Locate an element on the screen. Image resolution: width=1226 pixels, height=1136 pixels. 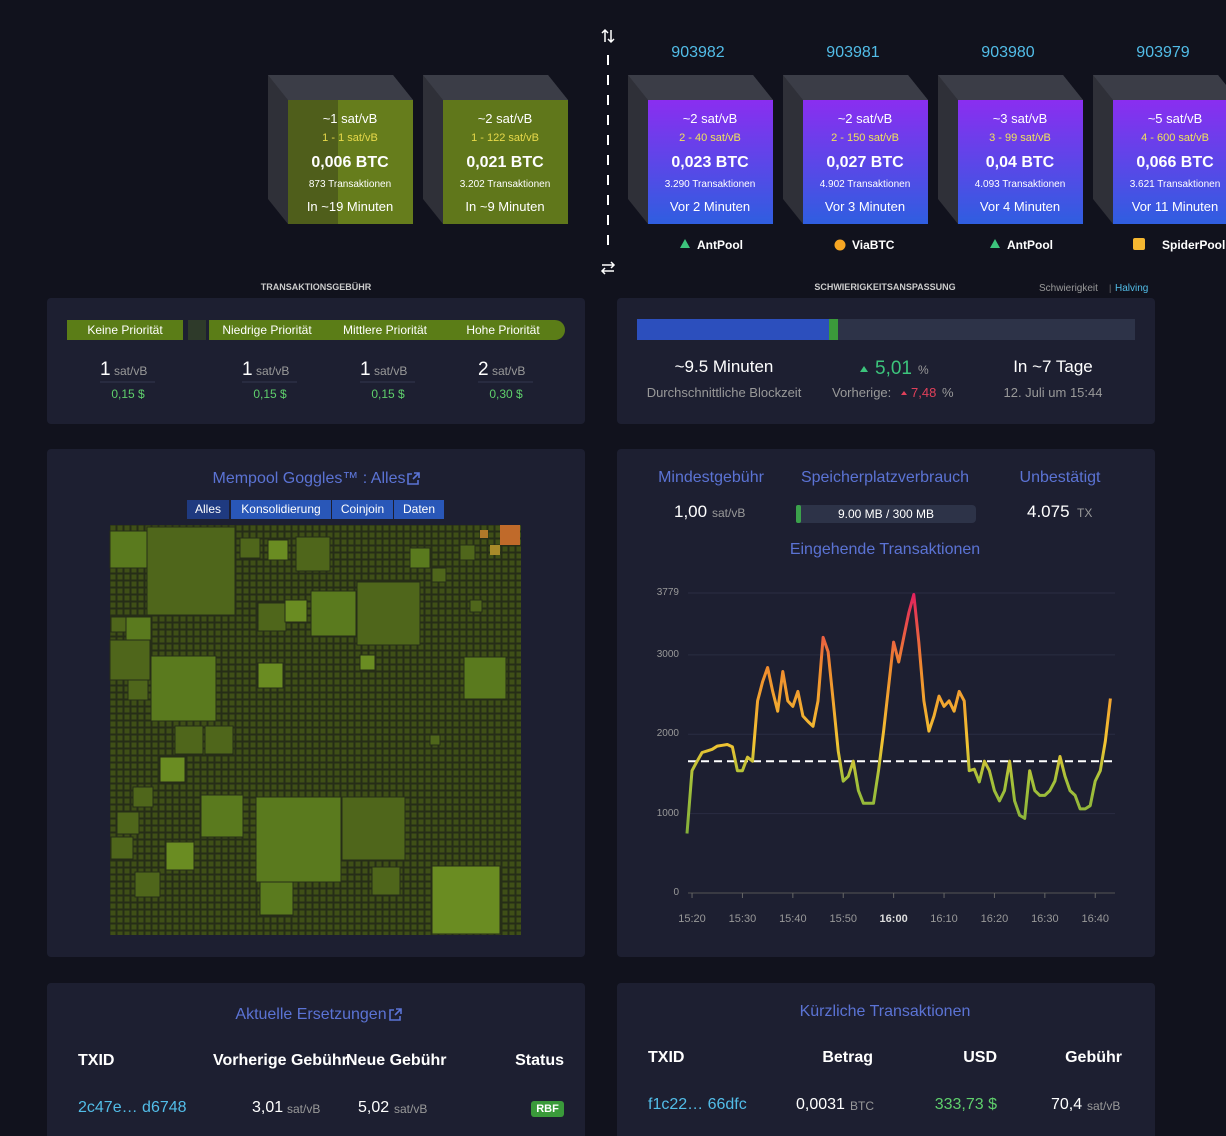
block-fee: ~5 sat/vB is located at coordinates (1175, 118).